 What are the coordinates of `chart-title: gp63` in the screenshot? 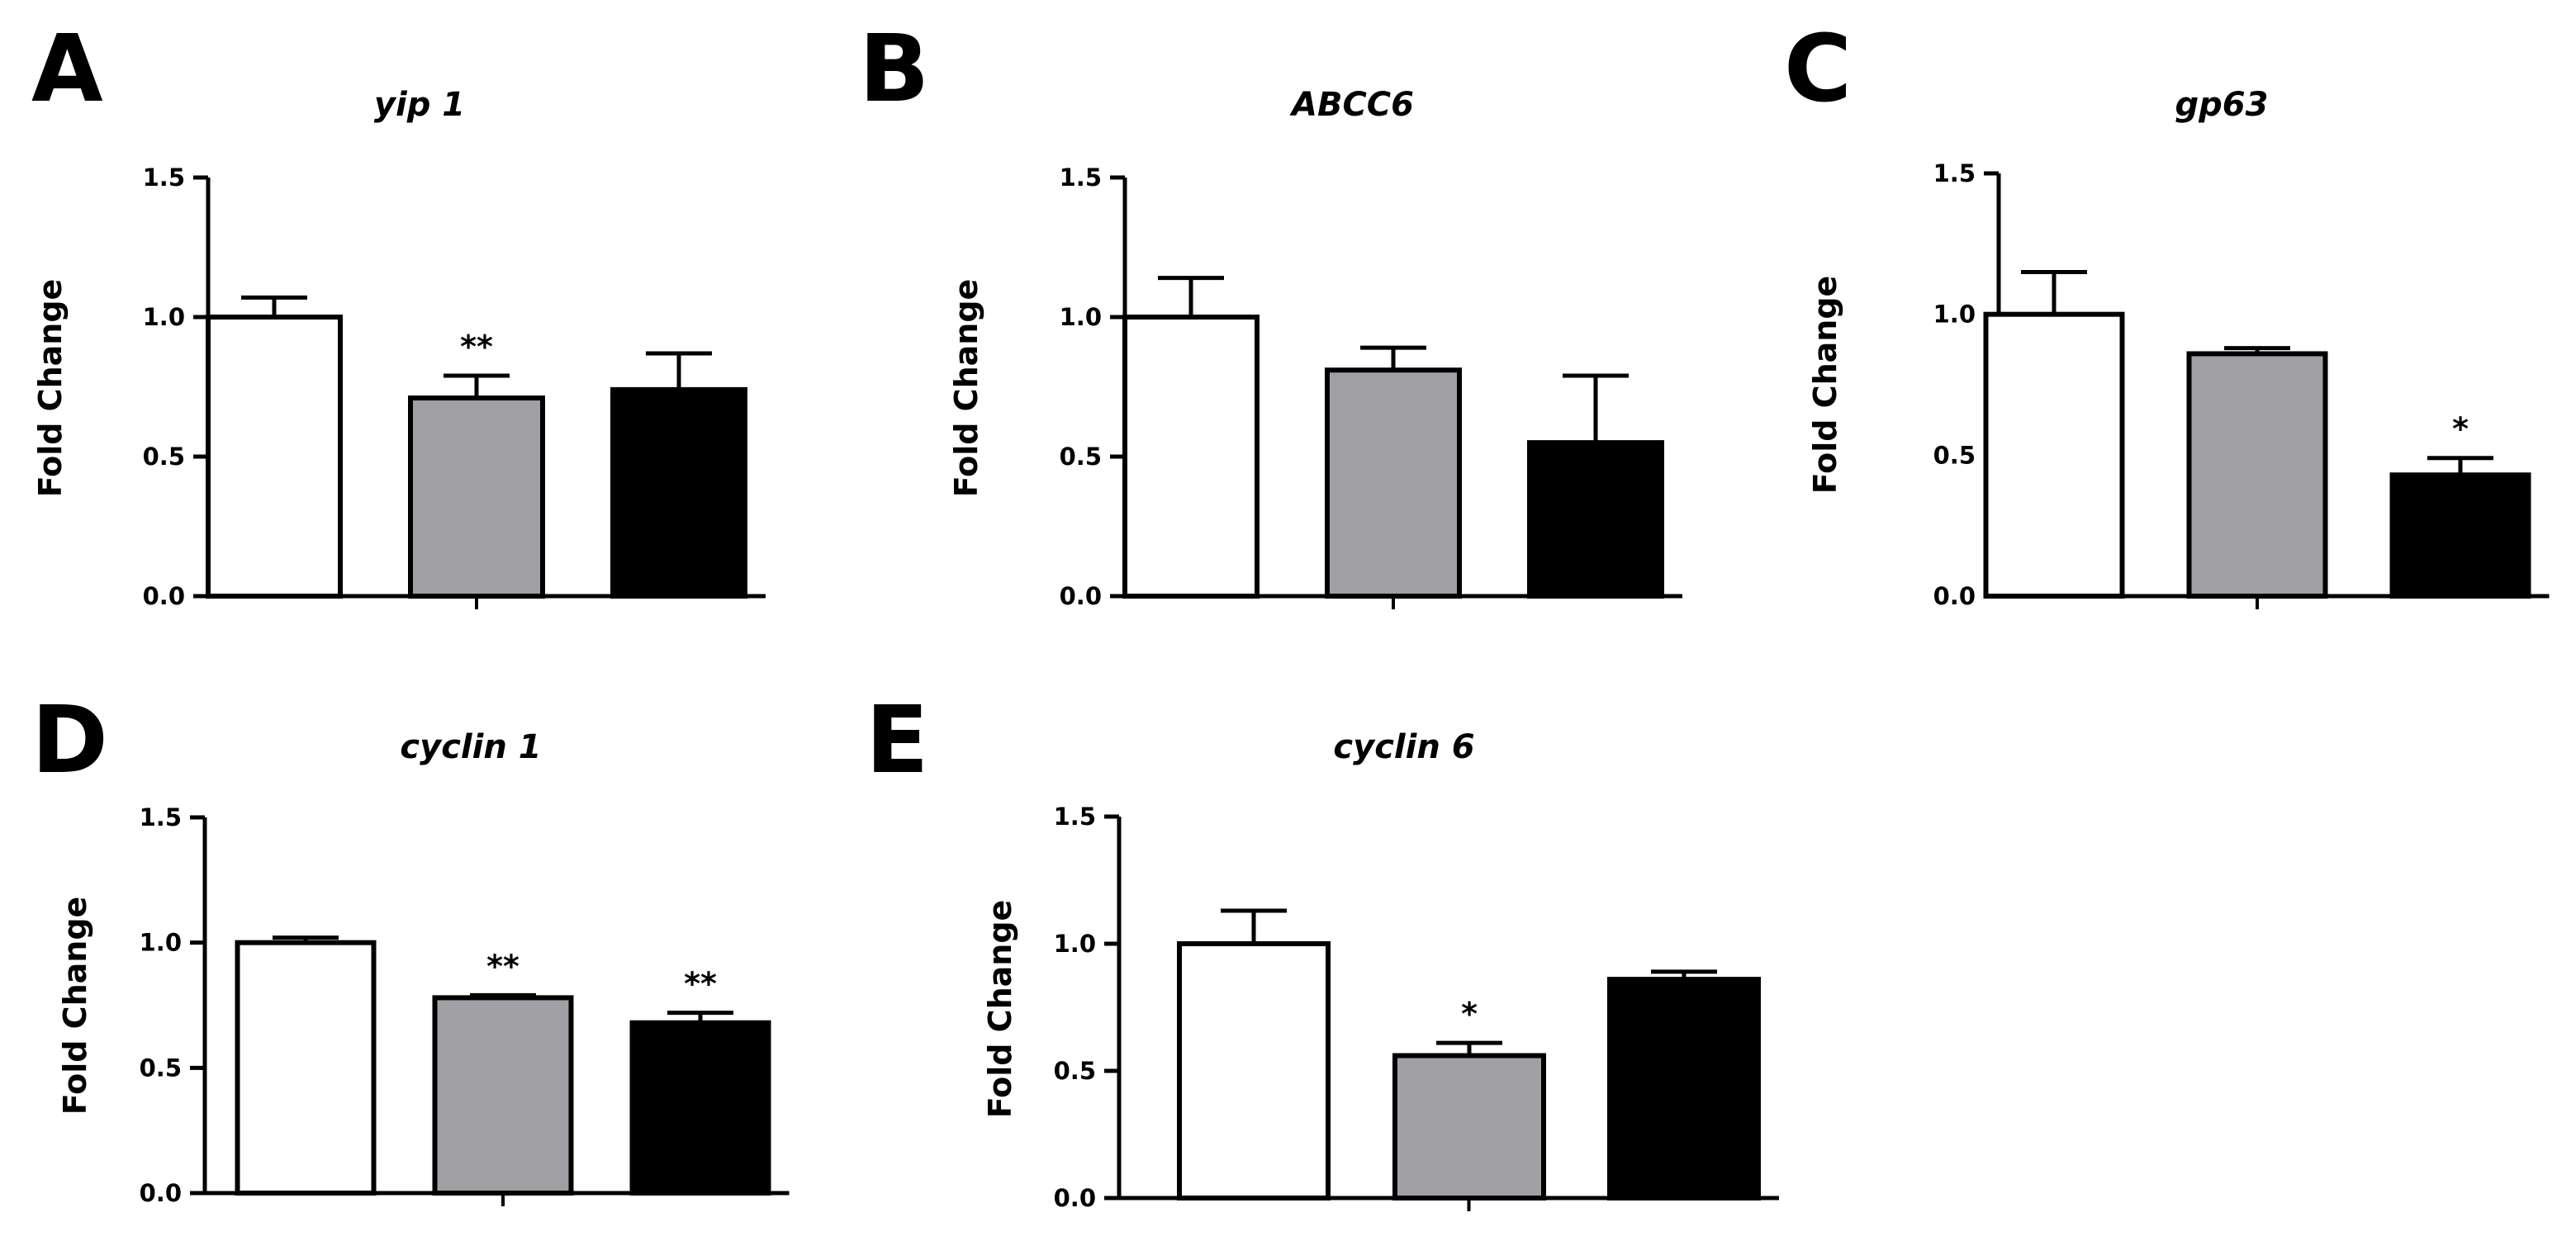 It's located at (2222, 105).